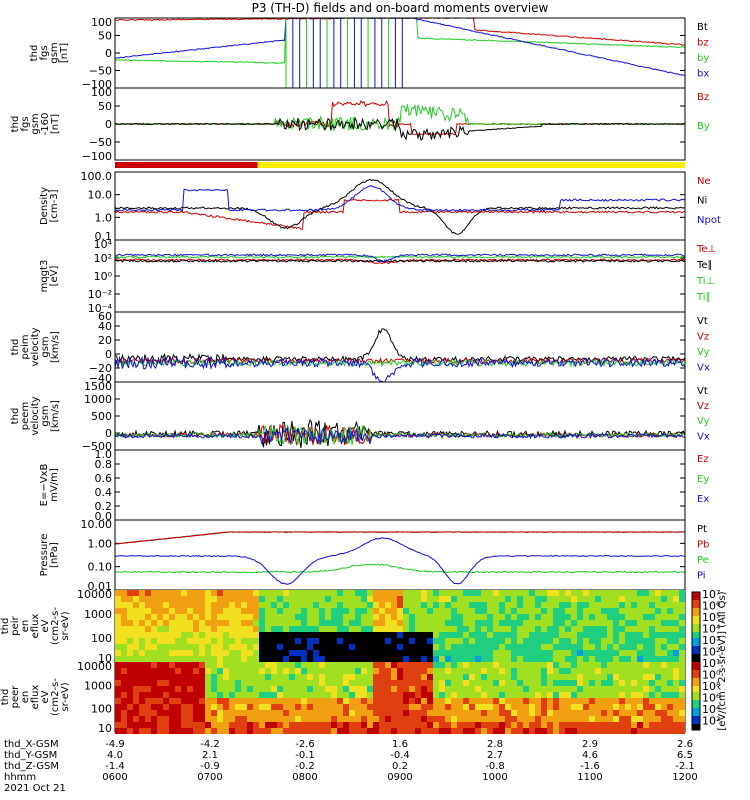 This screenshot has width=750, height=800. What do you see at coordinates (101, 22) in the screenshot?
I see `fgs-tick-label: 100` at bounding box center [101, 22].